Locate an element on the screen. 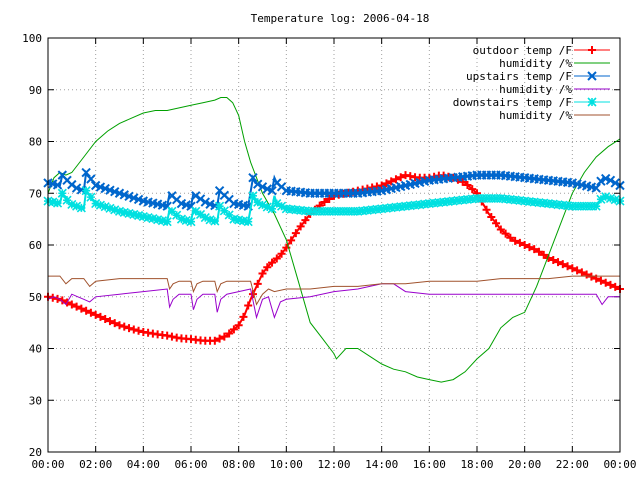 Image resolution: width=640 pixels, height=480 pixels. legend-entry: upstairs temp /F is located at coordinates (538, 76).